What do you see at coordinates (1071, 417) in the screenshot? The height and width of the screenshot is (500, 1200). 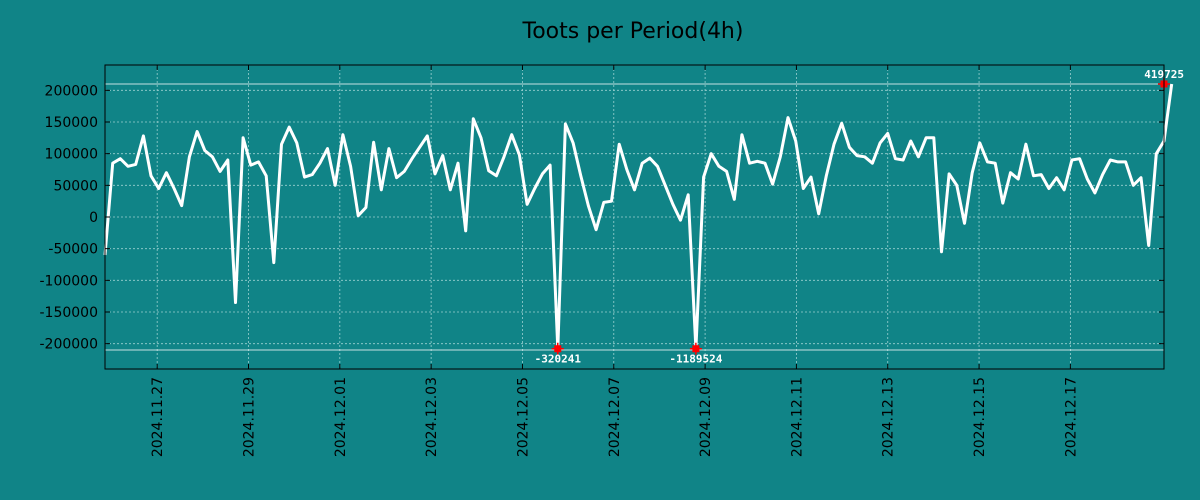 I see `x-tick-label: 2024.12.17` at bounding box center [1071, 417].